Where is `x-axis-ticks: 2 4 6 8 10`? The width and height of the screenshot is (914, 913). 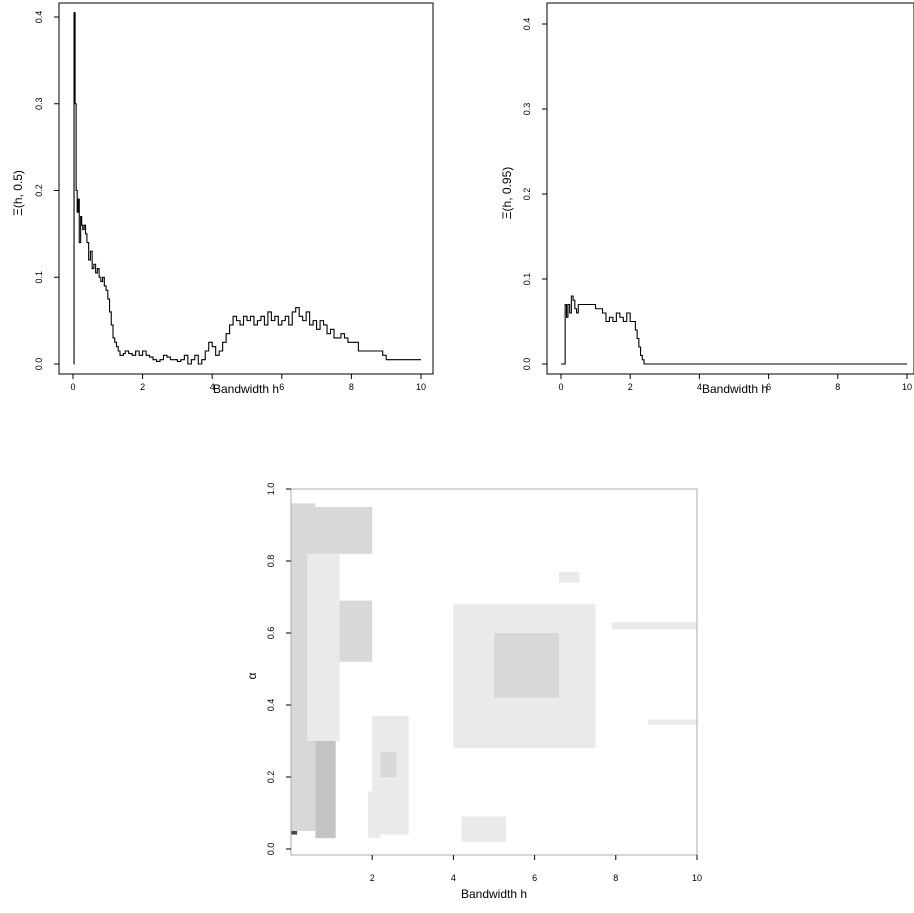
x-axis-ticks: 2 4 6 8 10 is located at coordinates (536, 869).